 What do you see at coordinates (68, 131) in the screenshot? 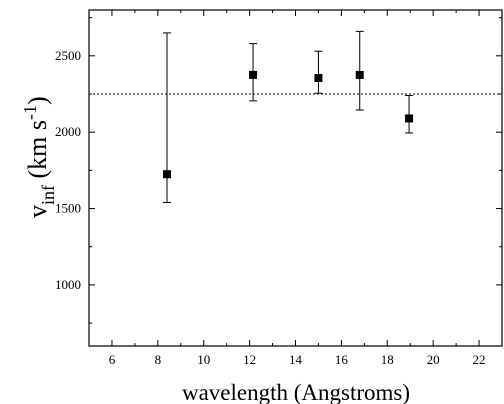
I see `y-tick-label: 2000` at bounding box center [68, 131].